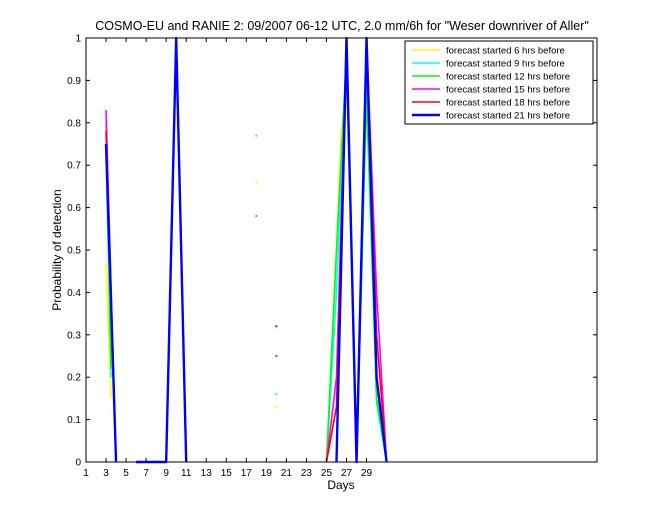 This screenshot has height=520, width=660. Describe the element at coordinates (126, 473) in the screenshot. I see `x-tick-label-2: 5` at that location.